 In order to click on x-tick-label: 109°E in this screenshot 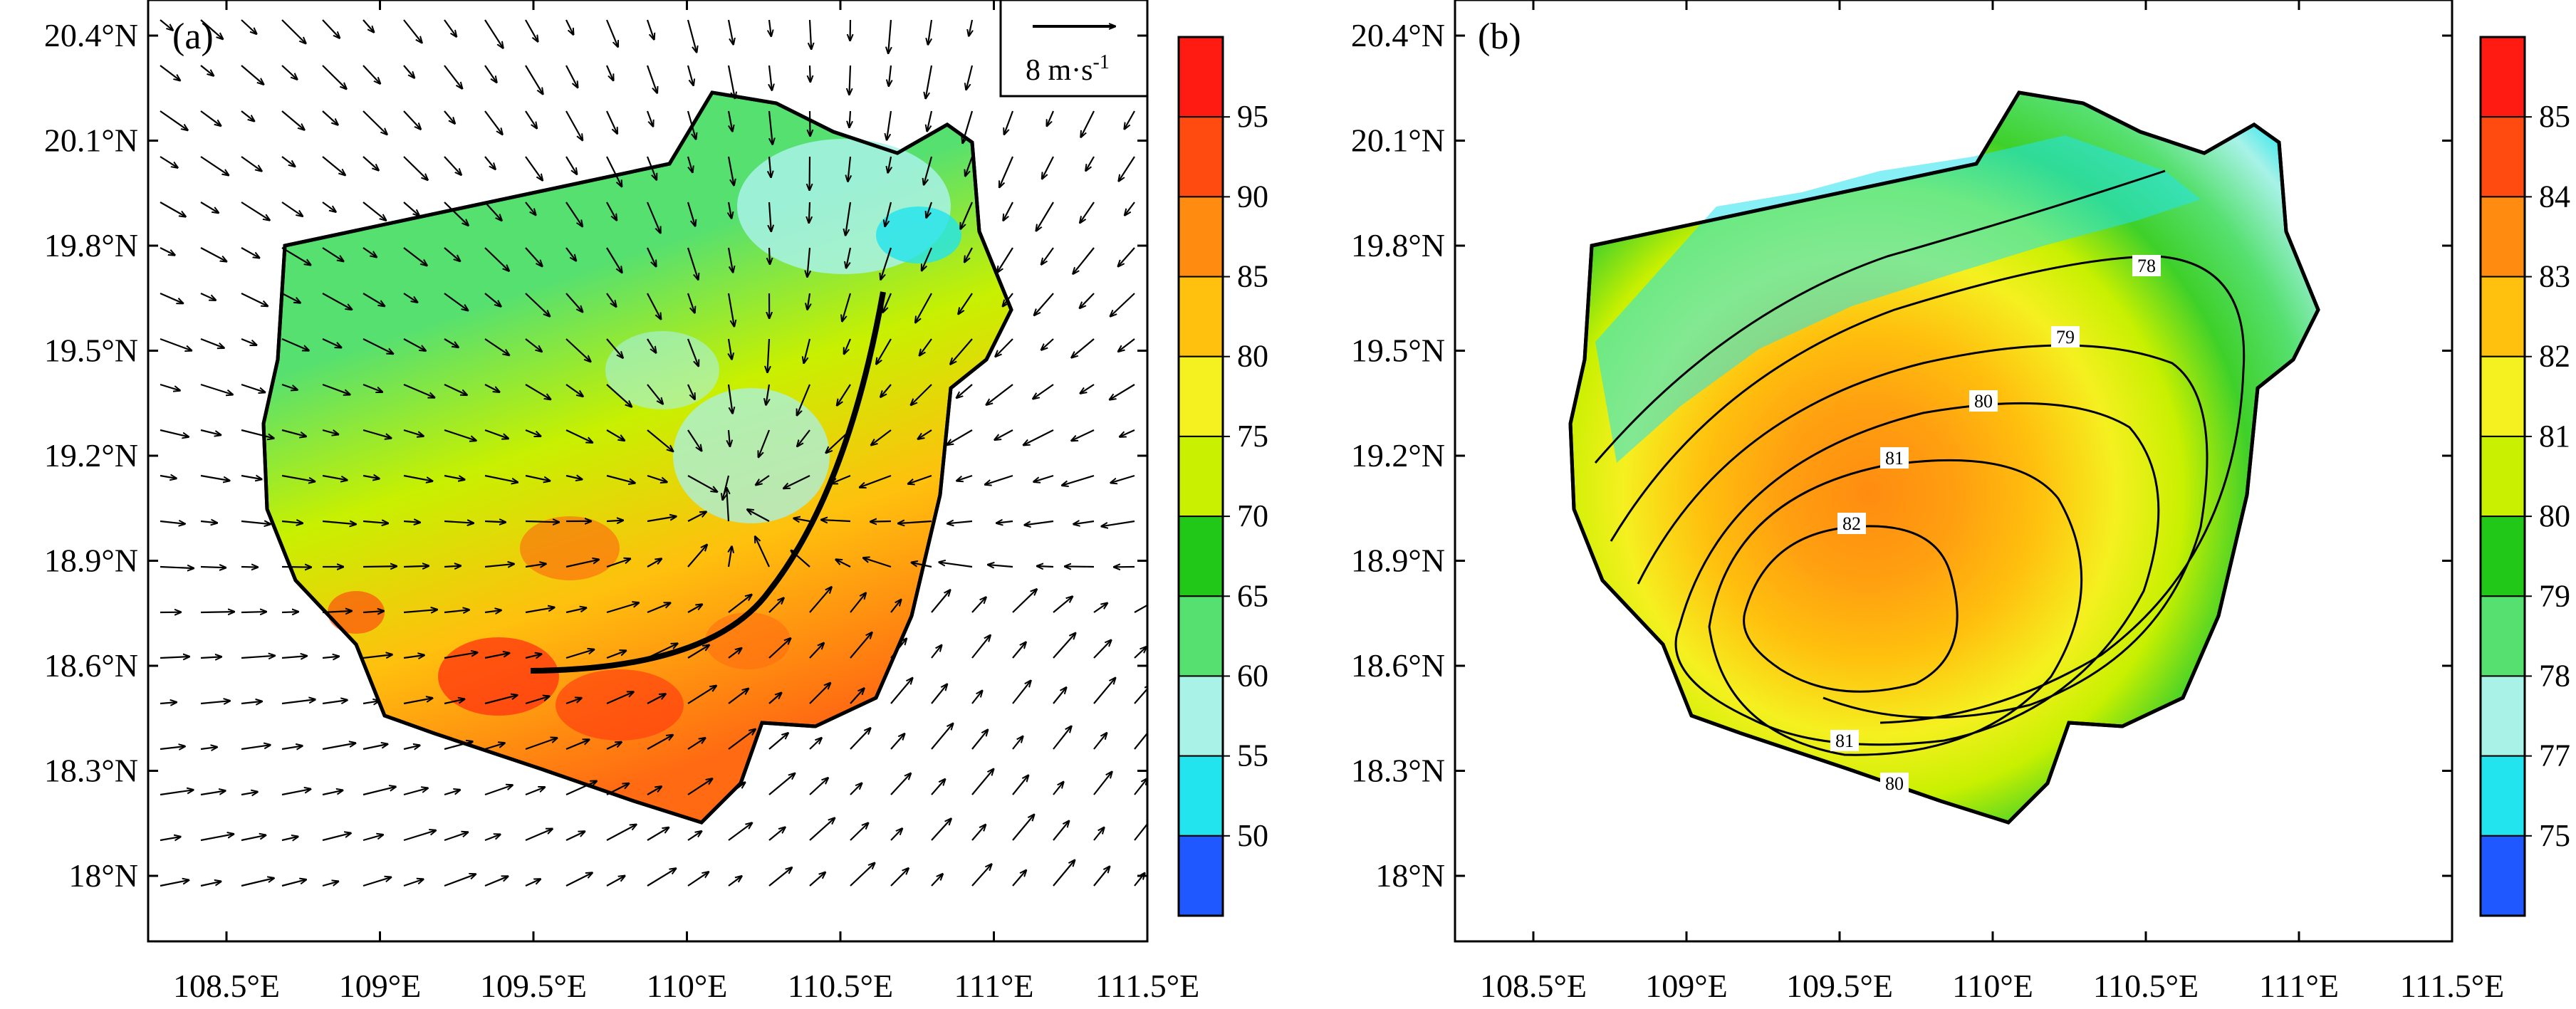, I will do `click(1687, 986)`.